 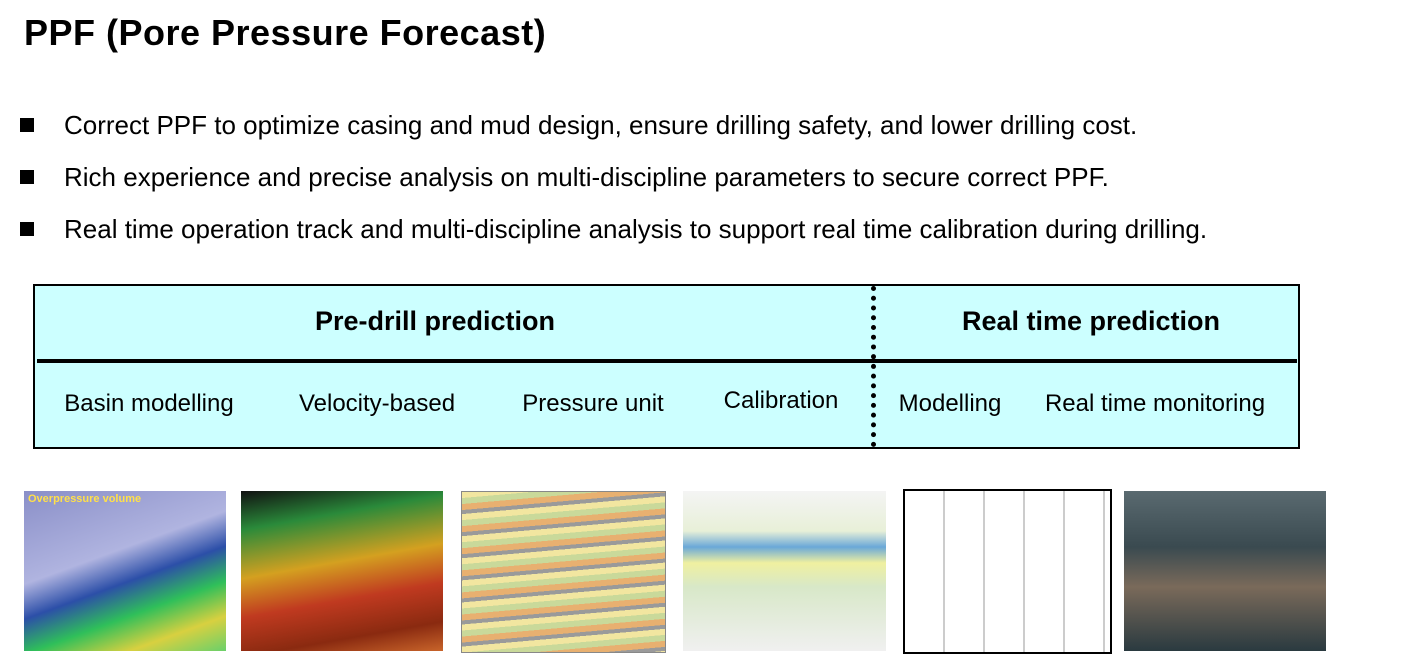 I want to click on image-overpressure: Overpressure volume, so click(x=125, y=571).